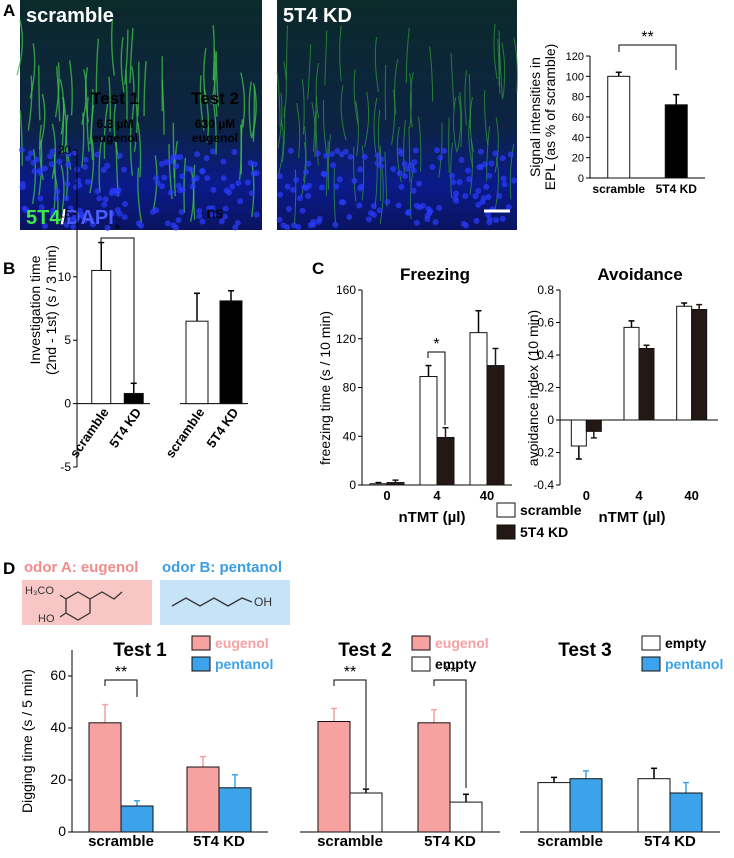  Describe the element at coordinates (685, 643) in the screenshot. I see `legend-label: empty` at that location.